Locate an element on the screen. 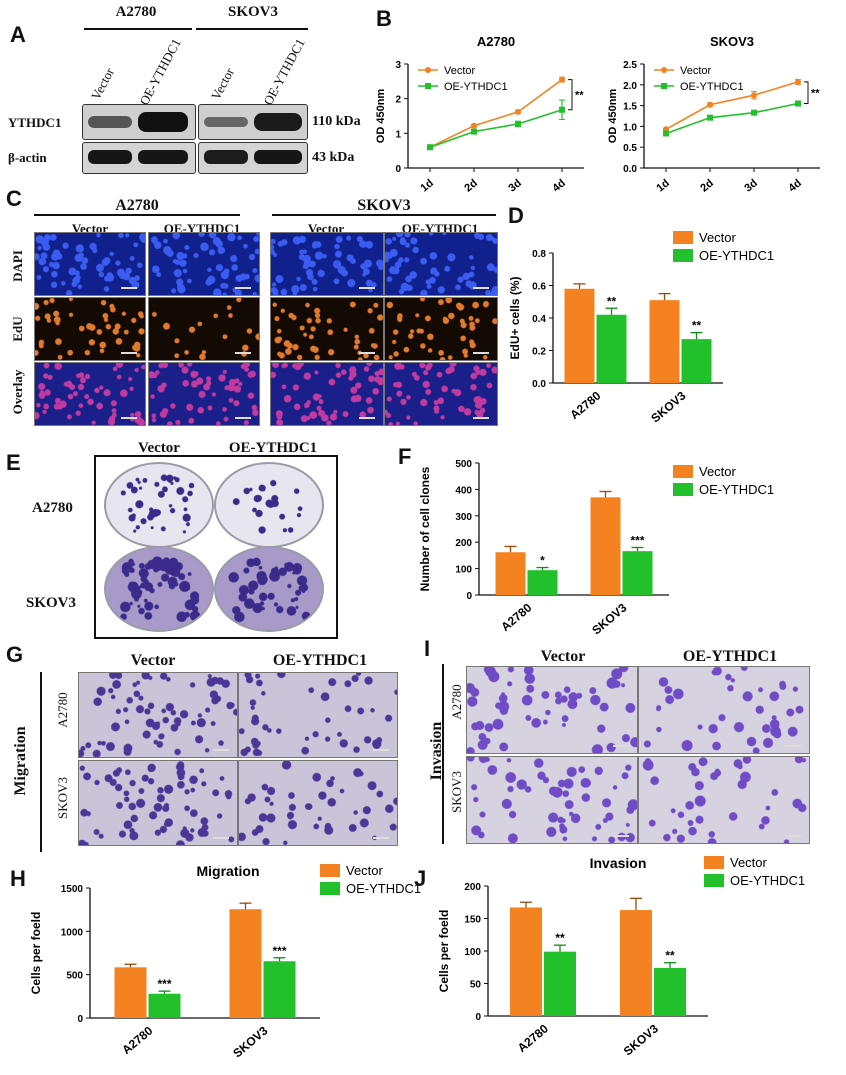 The image size is (846, 1075). significance-mark: ** is located at coordinates (670, 956).